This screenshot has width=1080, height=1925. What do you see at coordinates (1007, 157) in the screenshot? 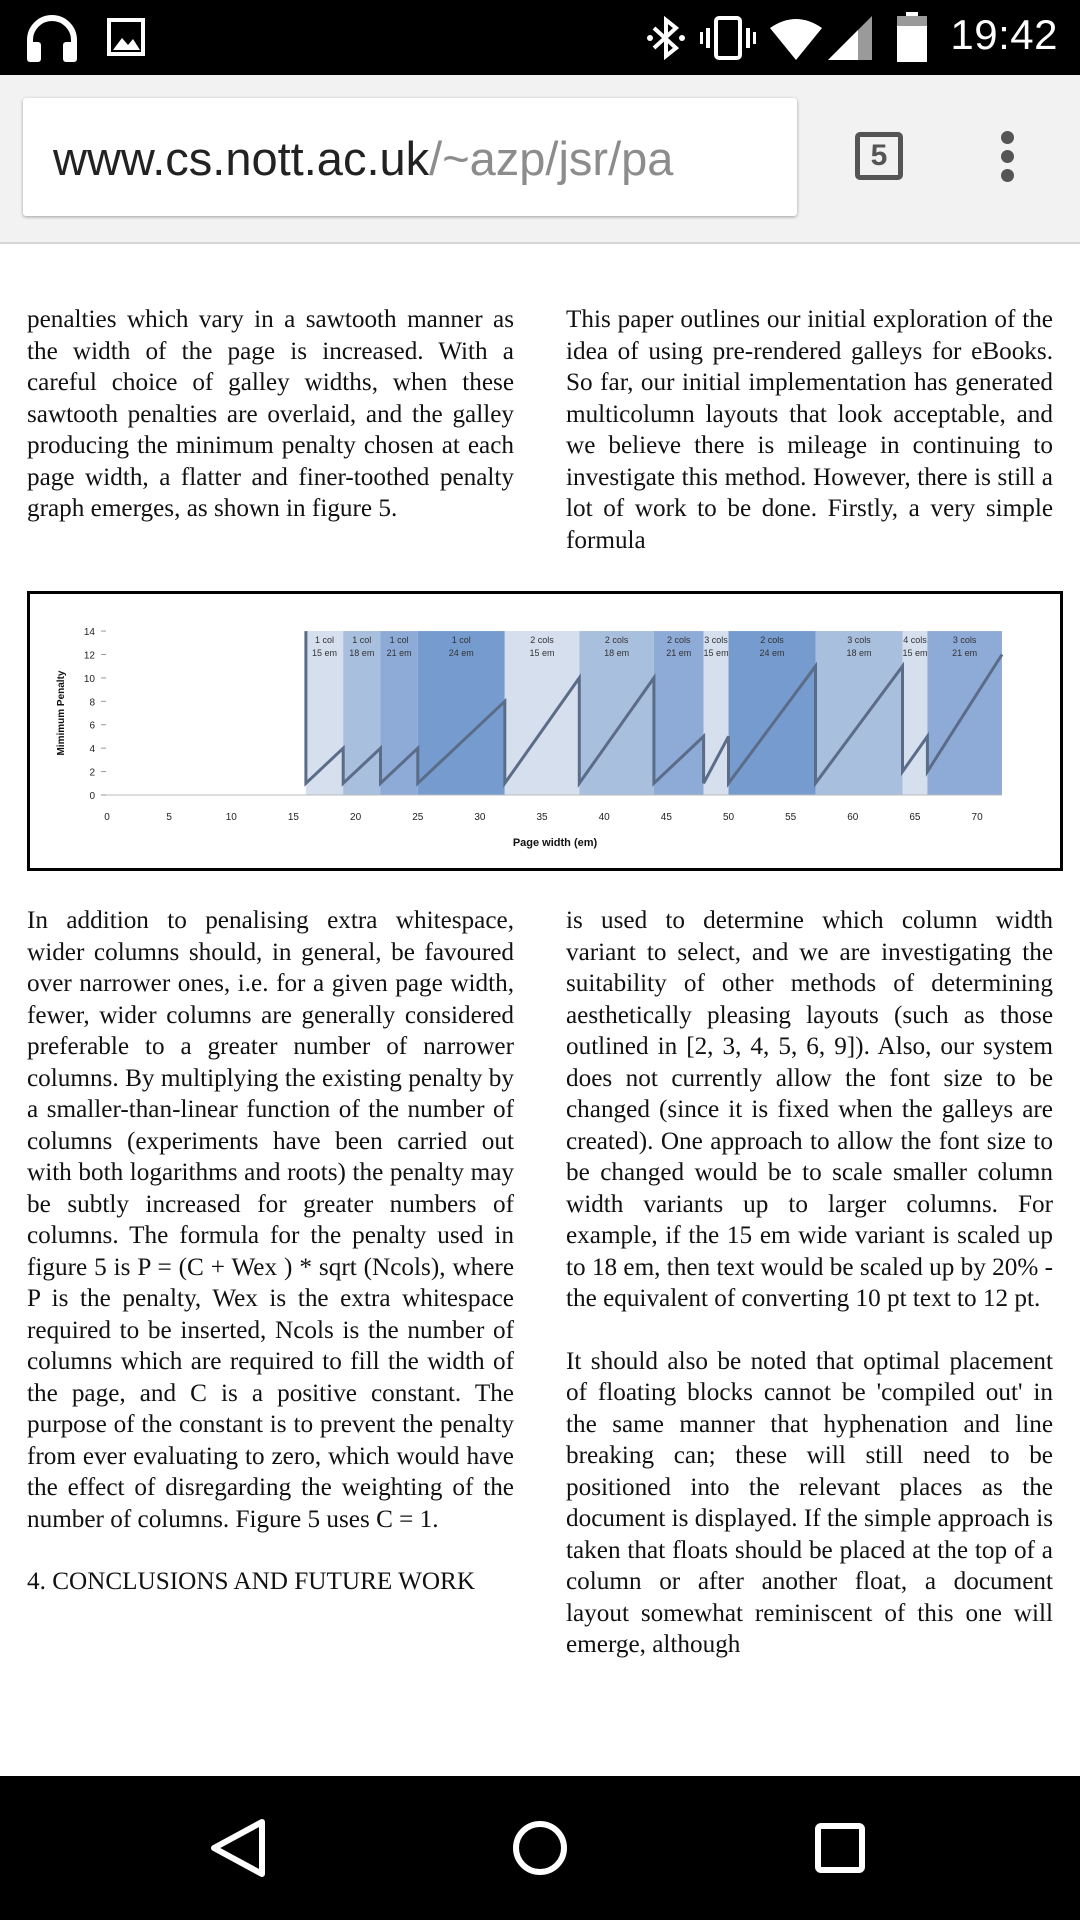
I see `overflow-menu-icon` at bounding box center [1007, 157].